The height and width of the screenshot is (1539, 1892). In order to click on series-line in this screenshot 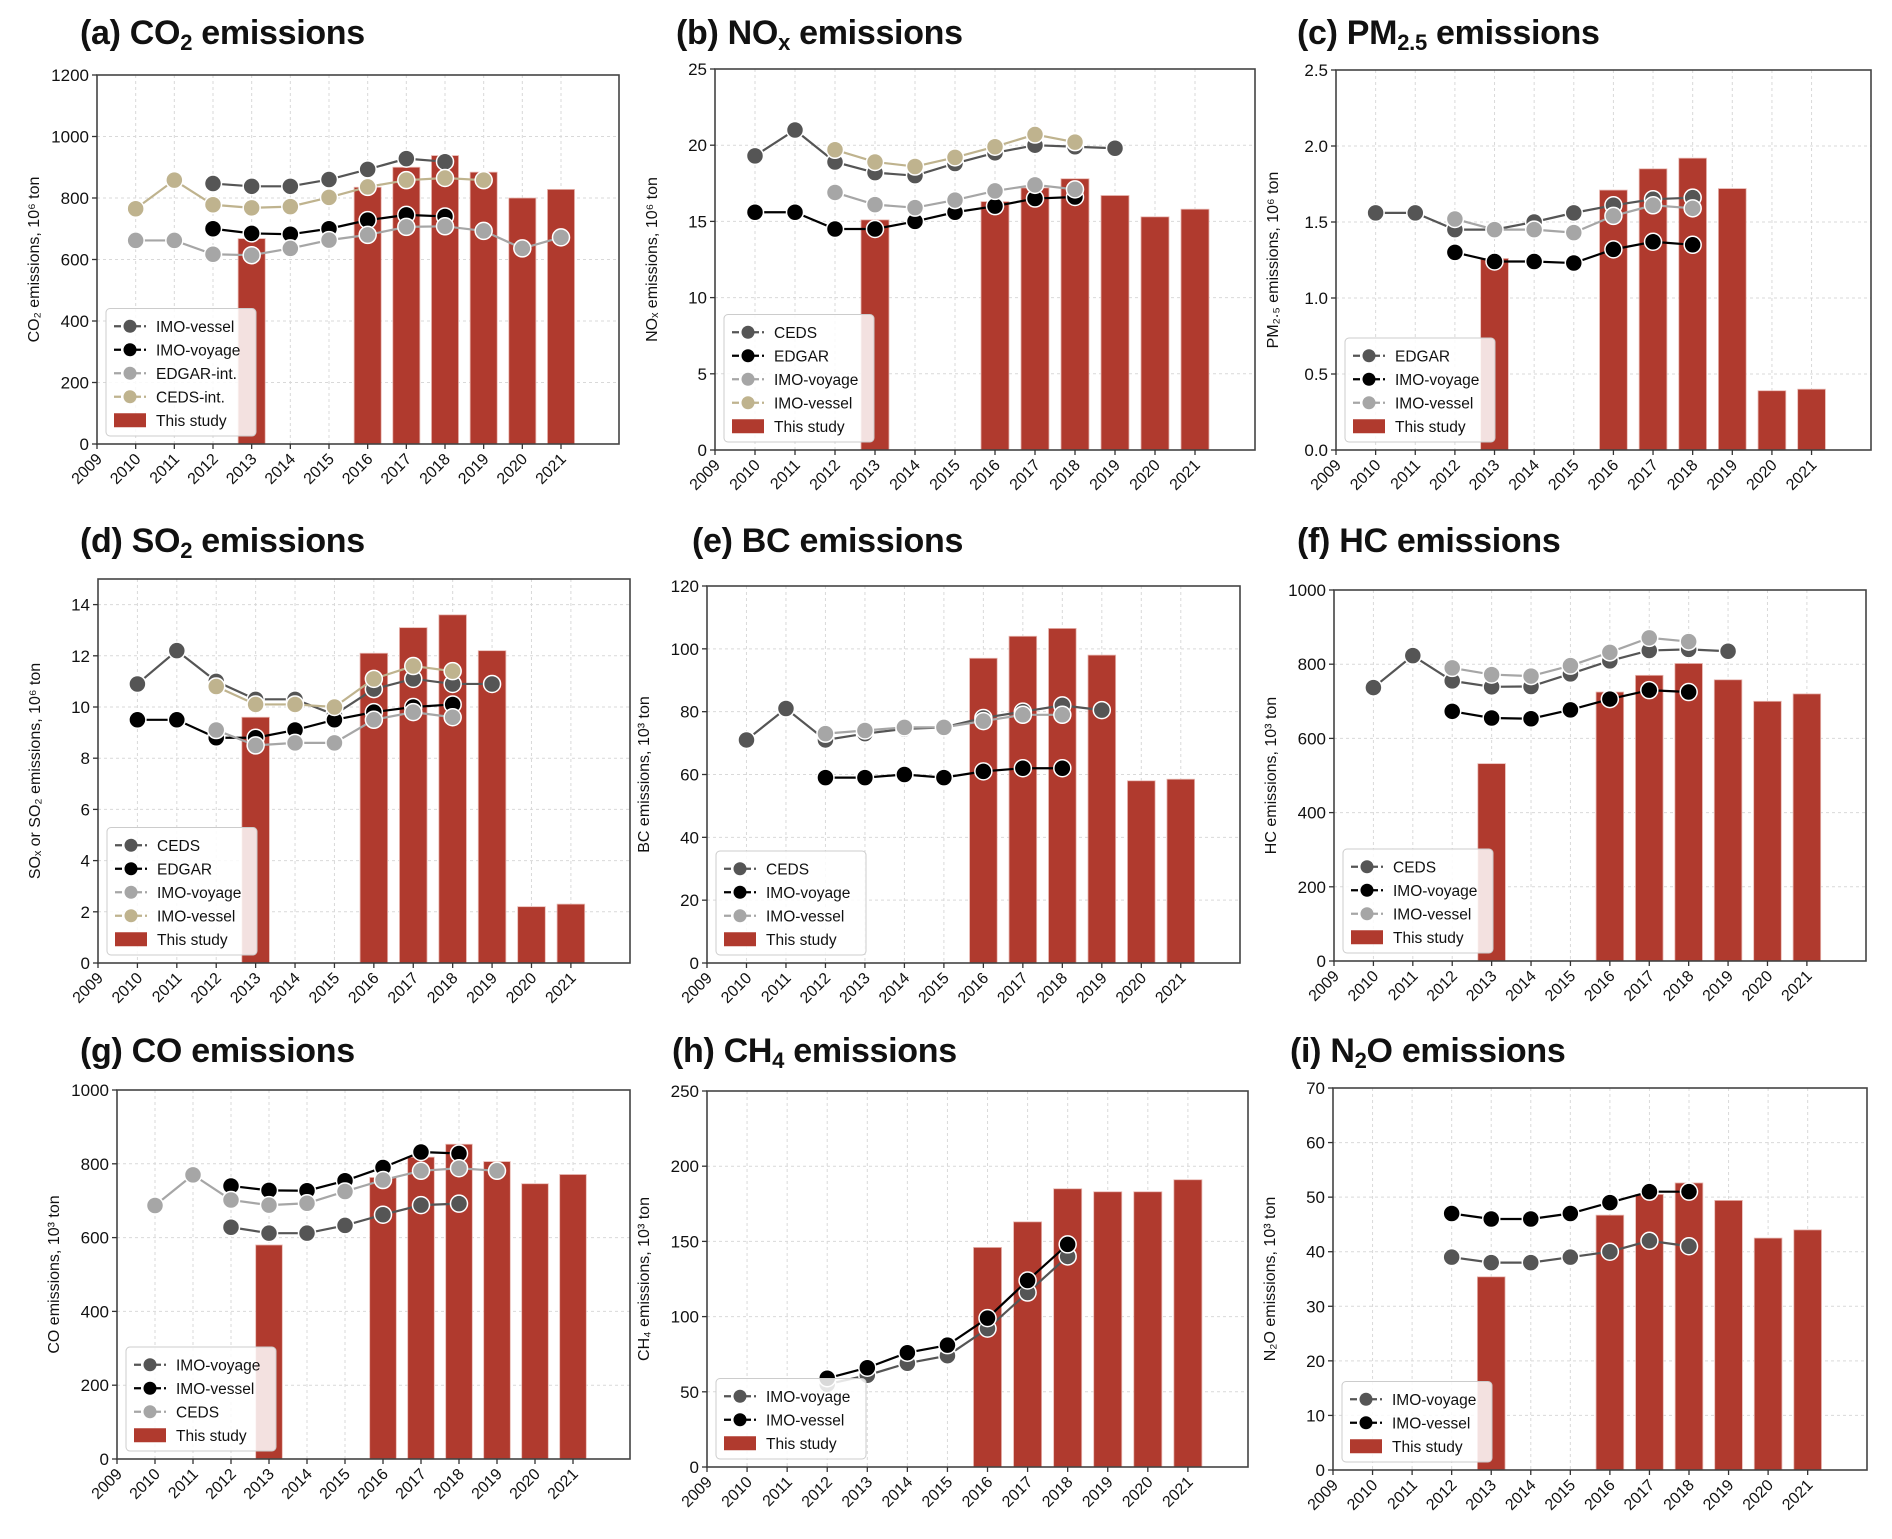, I will do `click(935, 152)`.